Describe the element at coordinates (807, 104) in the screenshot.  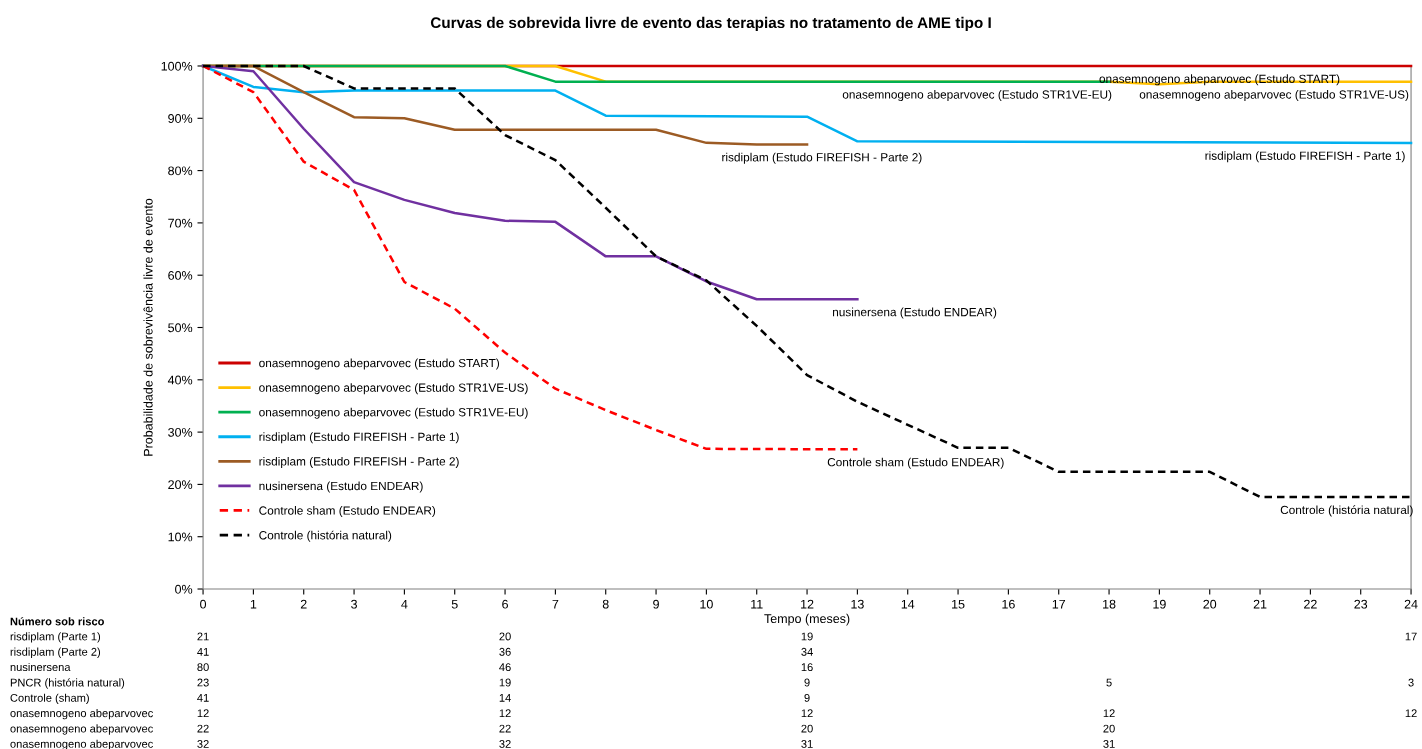
I see `line-series` at that location.